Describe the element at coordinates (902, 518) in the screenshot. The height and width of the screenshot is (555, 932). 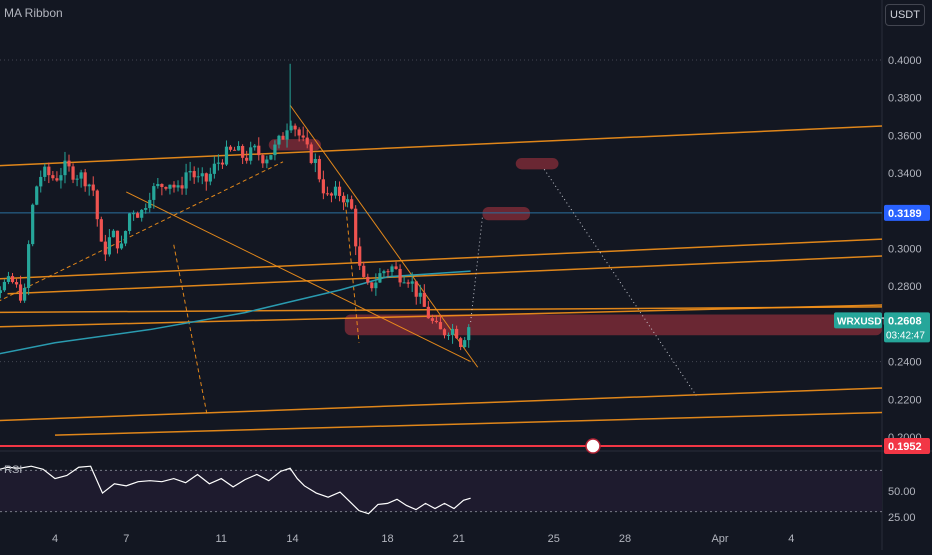
I see `rsi-tick-label: 25.00` at that location.